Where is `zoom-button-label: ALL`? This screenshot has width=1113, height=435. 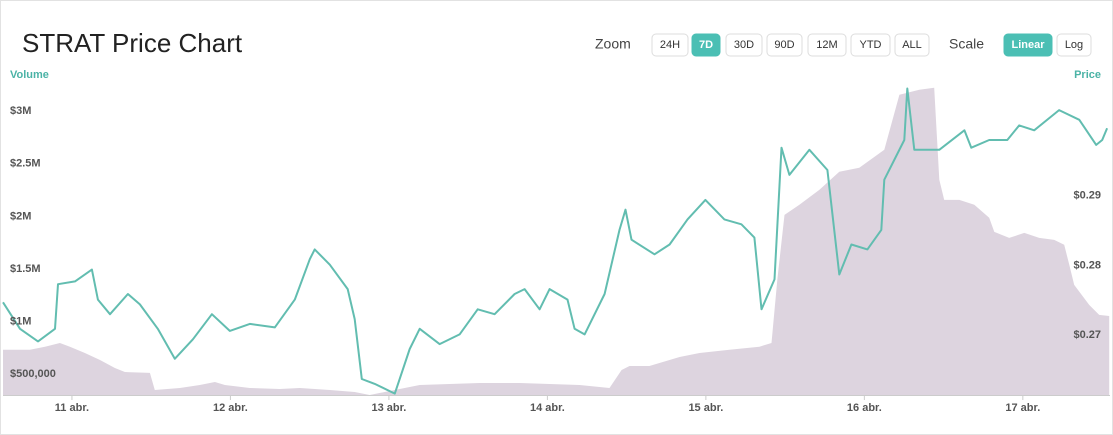
zoom-button-label: ALL is located at coordinates (912, 45).